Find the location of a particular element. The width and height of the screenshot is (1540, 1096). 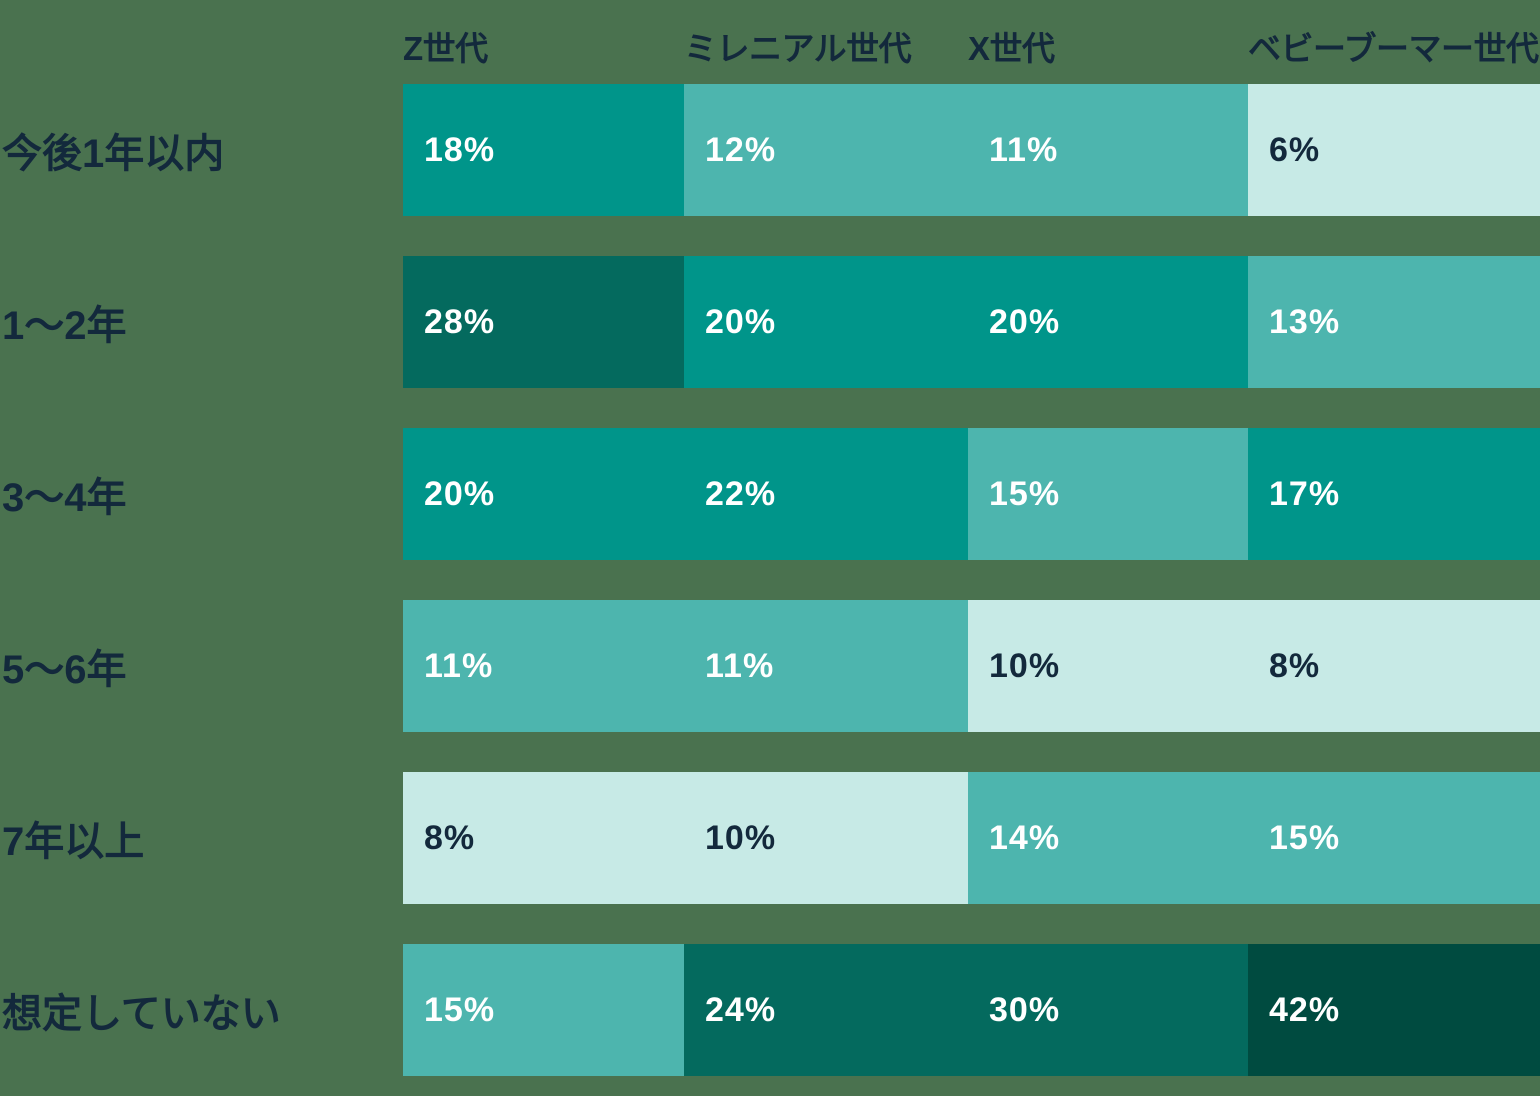

row-label: 今後1年以内 is located at coordinates (113, 154).